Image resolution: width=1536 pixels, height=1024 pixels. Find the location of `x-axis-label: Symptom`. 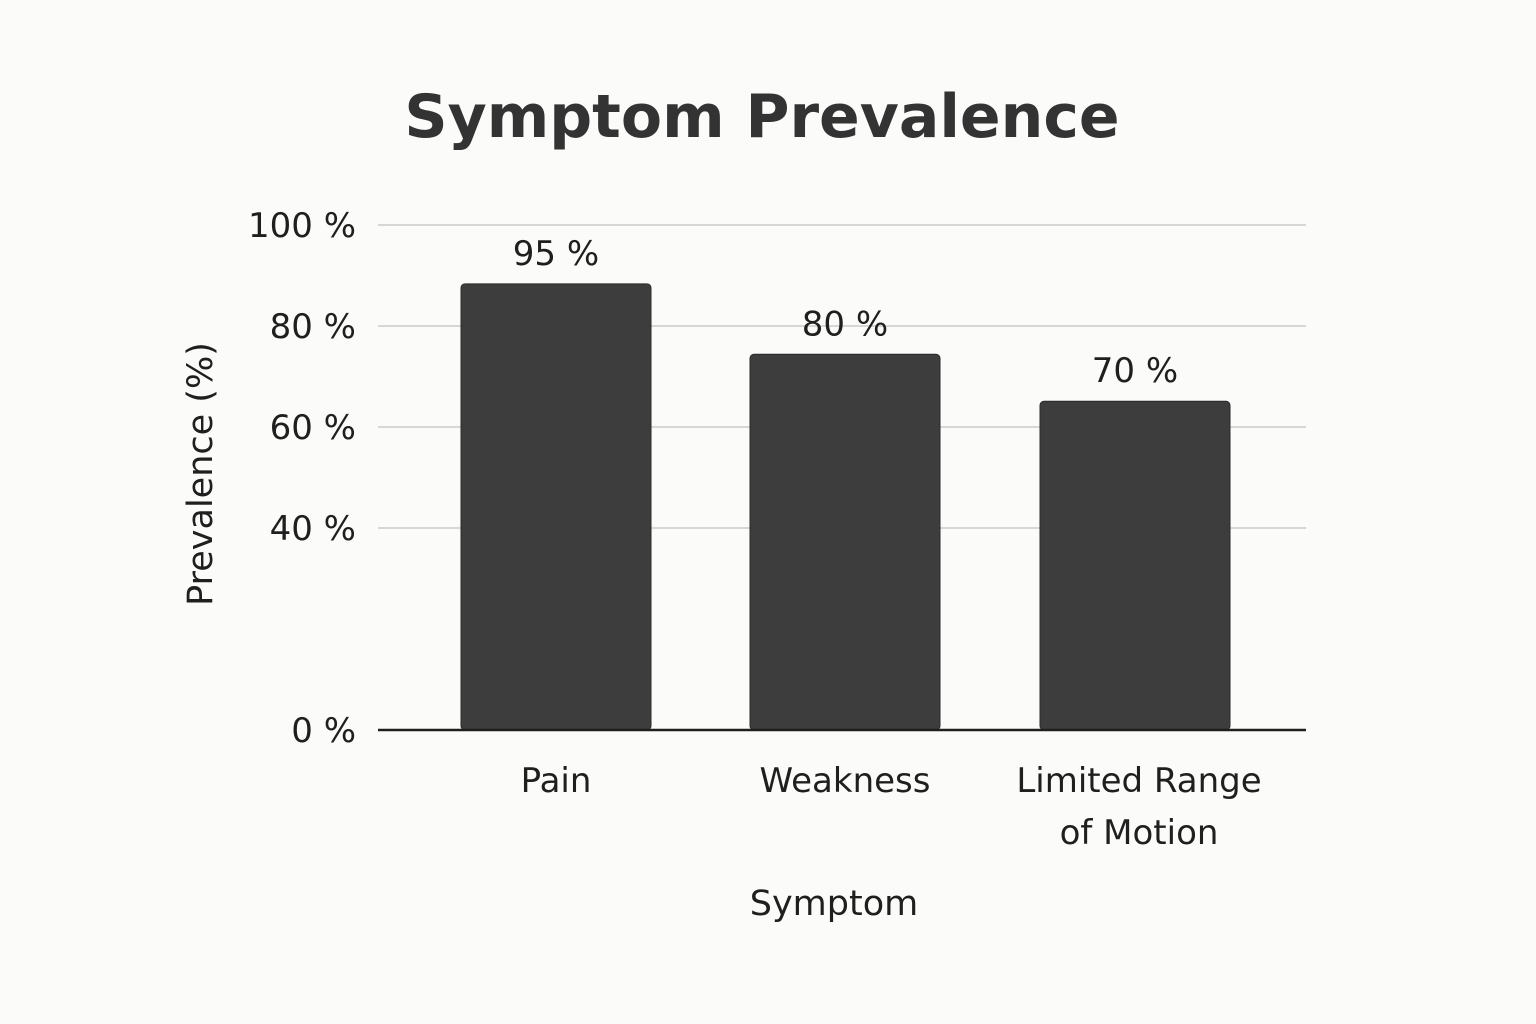

x-axis-label: Symptom is located at coordinates (834, 904).